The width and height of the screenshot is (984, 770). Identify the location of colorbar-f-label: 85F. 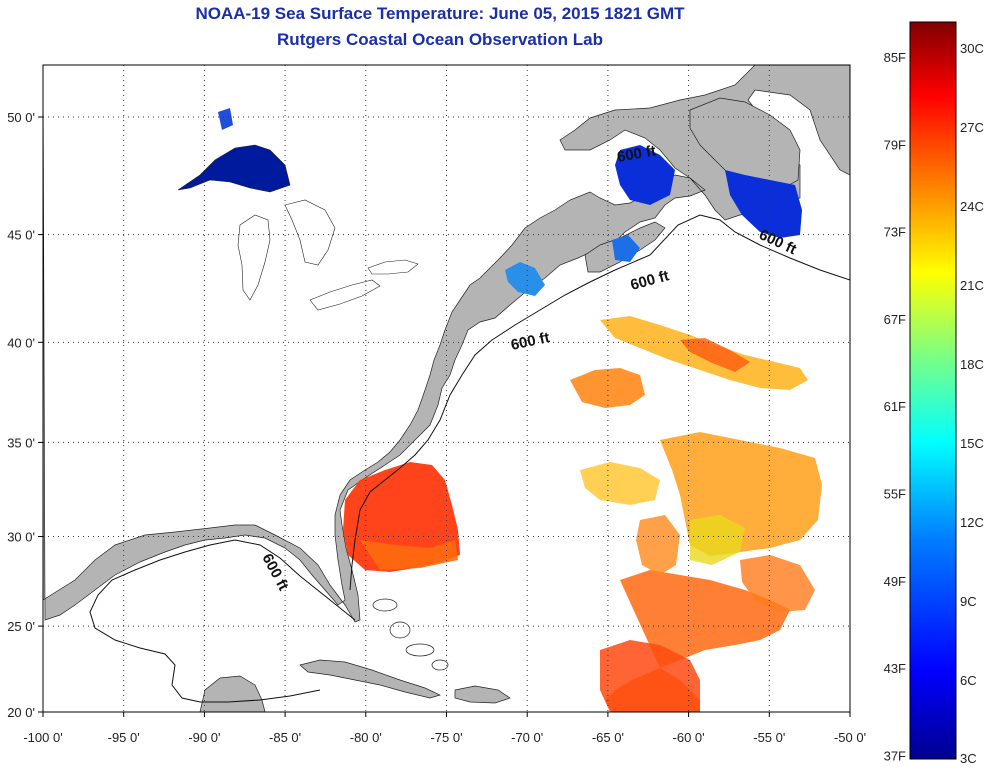
(895, 57).